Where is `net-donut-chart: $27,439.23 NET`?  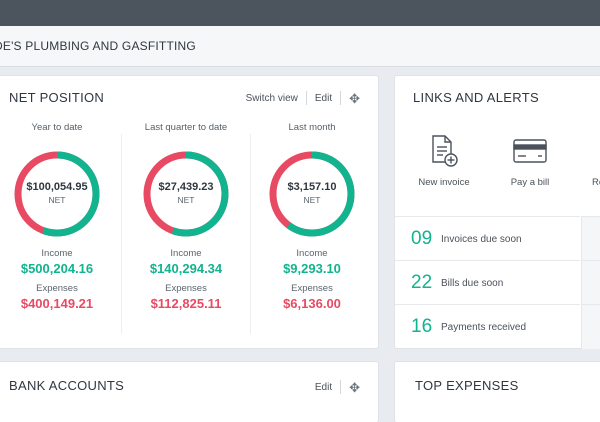
net-donut-chart: $27,439.23 NET is located at coordinates (186, 194).